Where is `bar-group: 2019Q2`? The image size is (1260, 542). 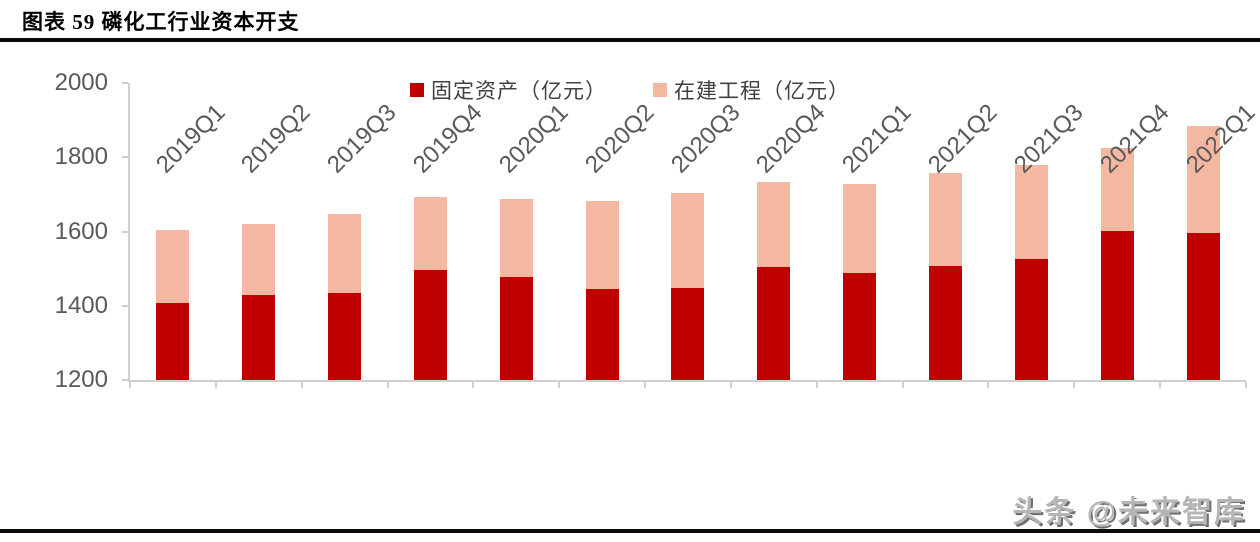
bar-group: 2019Q2 is located at coordinates (266, 231).